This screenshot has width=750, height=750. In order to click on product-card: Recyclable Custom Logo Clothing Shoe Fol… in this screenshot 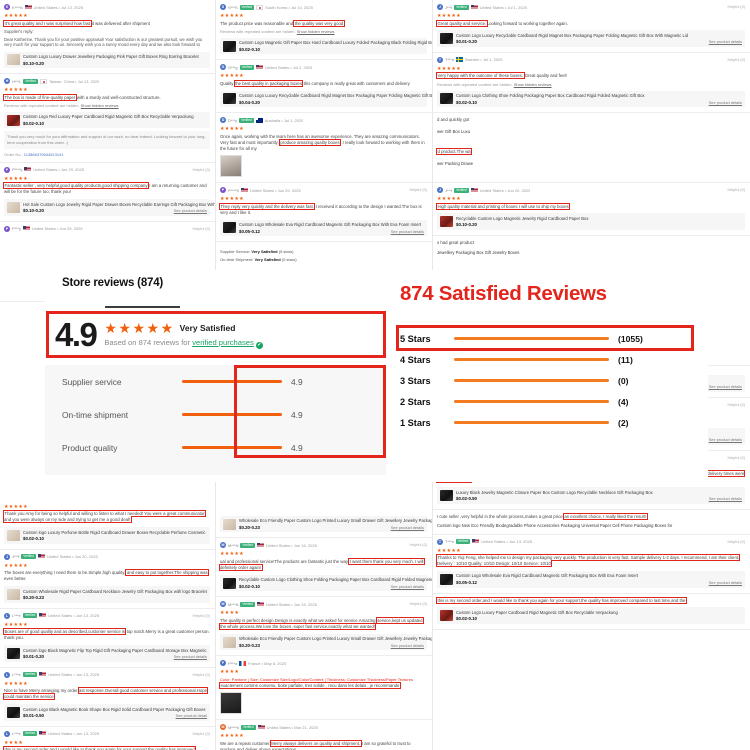, I will do `click(326, 583)`.